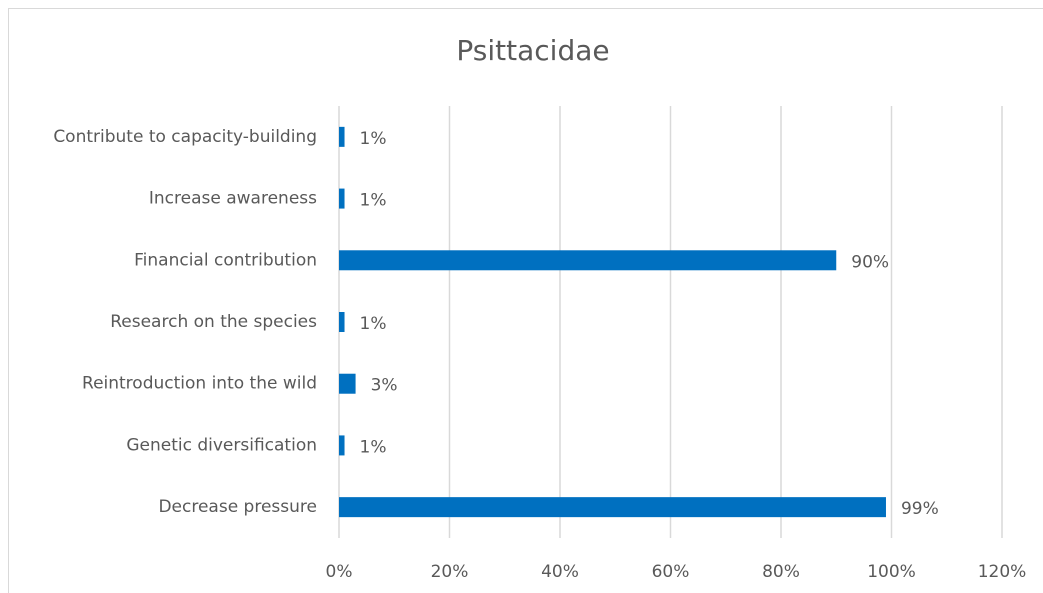  Describe the element at coordinates (891, 572) in the screenshot. I see `x-tick-label: 100%` at that location.